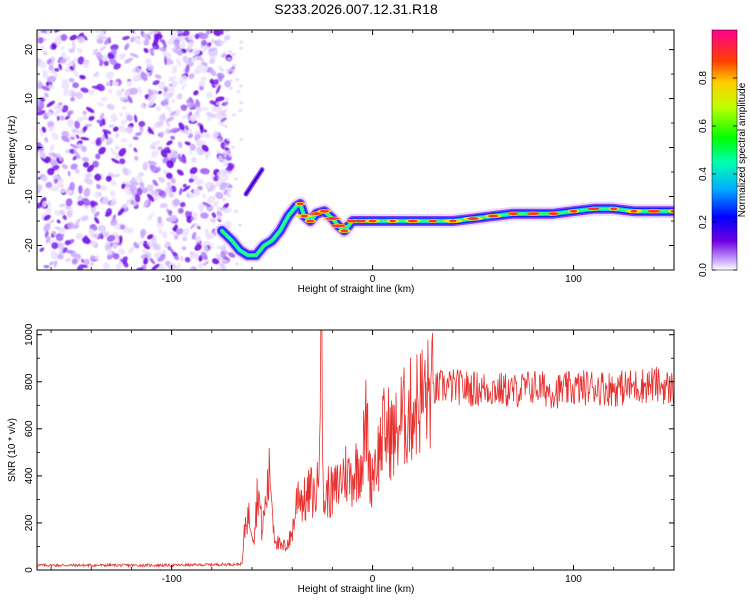  I want to click on y-tick-label: 0, so click(29, 570).